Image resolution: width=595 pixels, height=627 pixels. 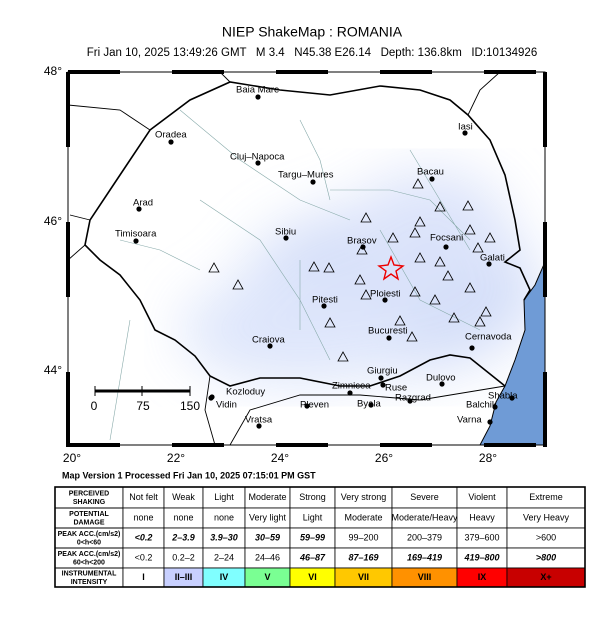 I want to click on lon-label: 26°, so click(x=384, y=458).